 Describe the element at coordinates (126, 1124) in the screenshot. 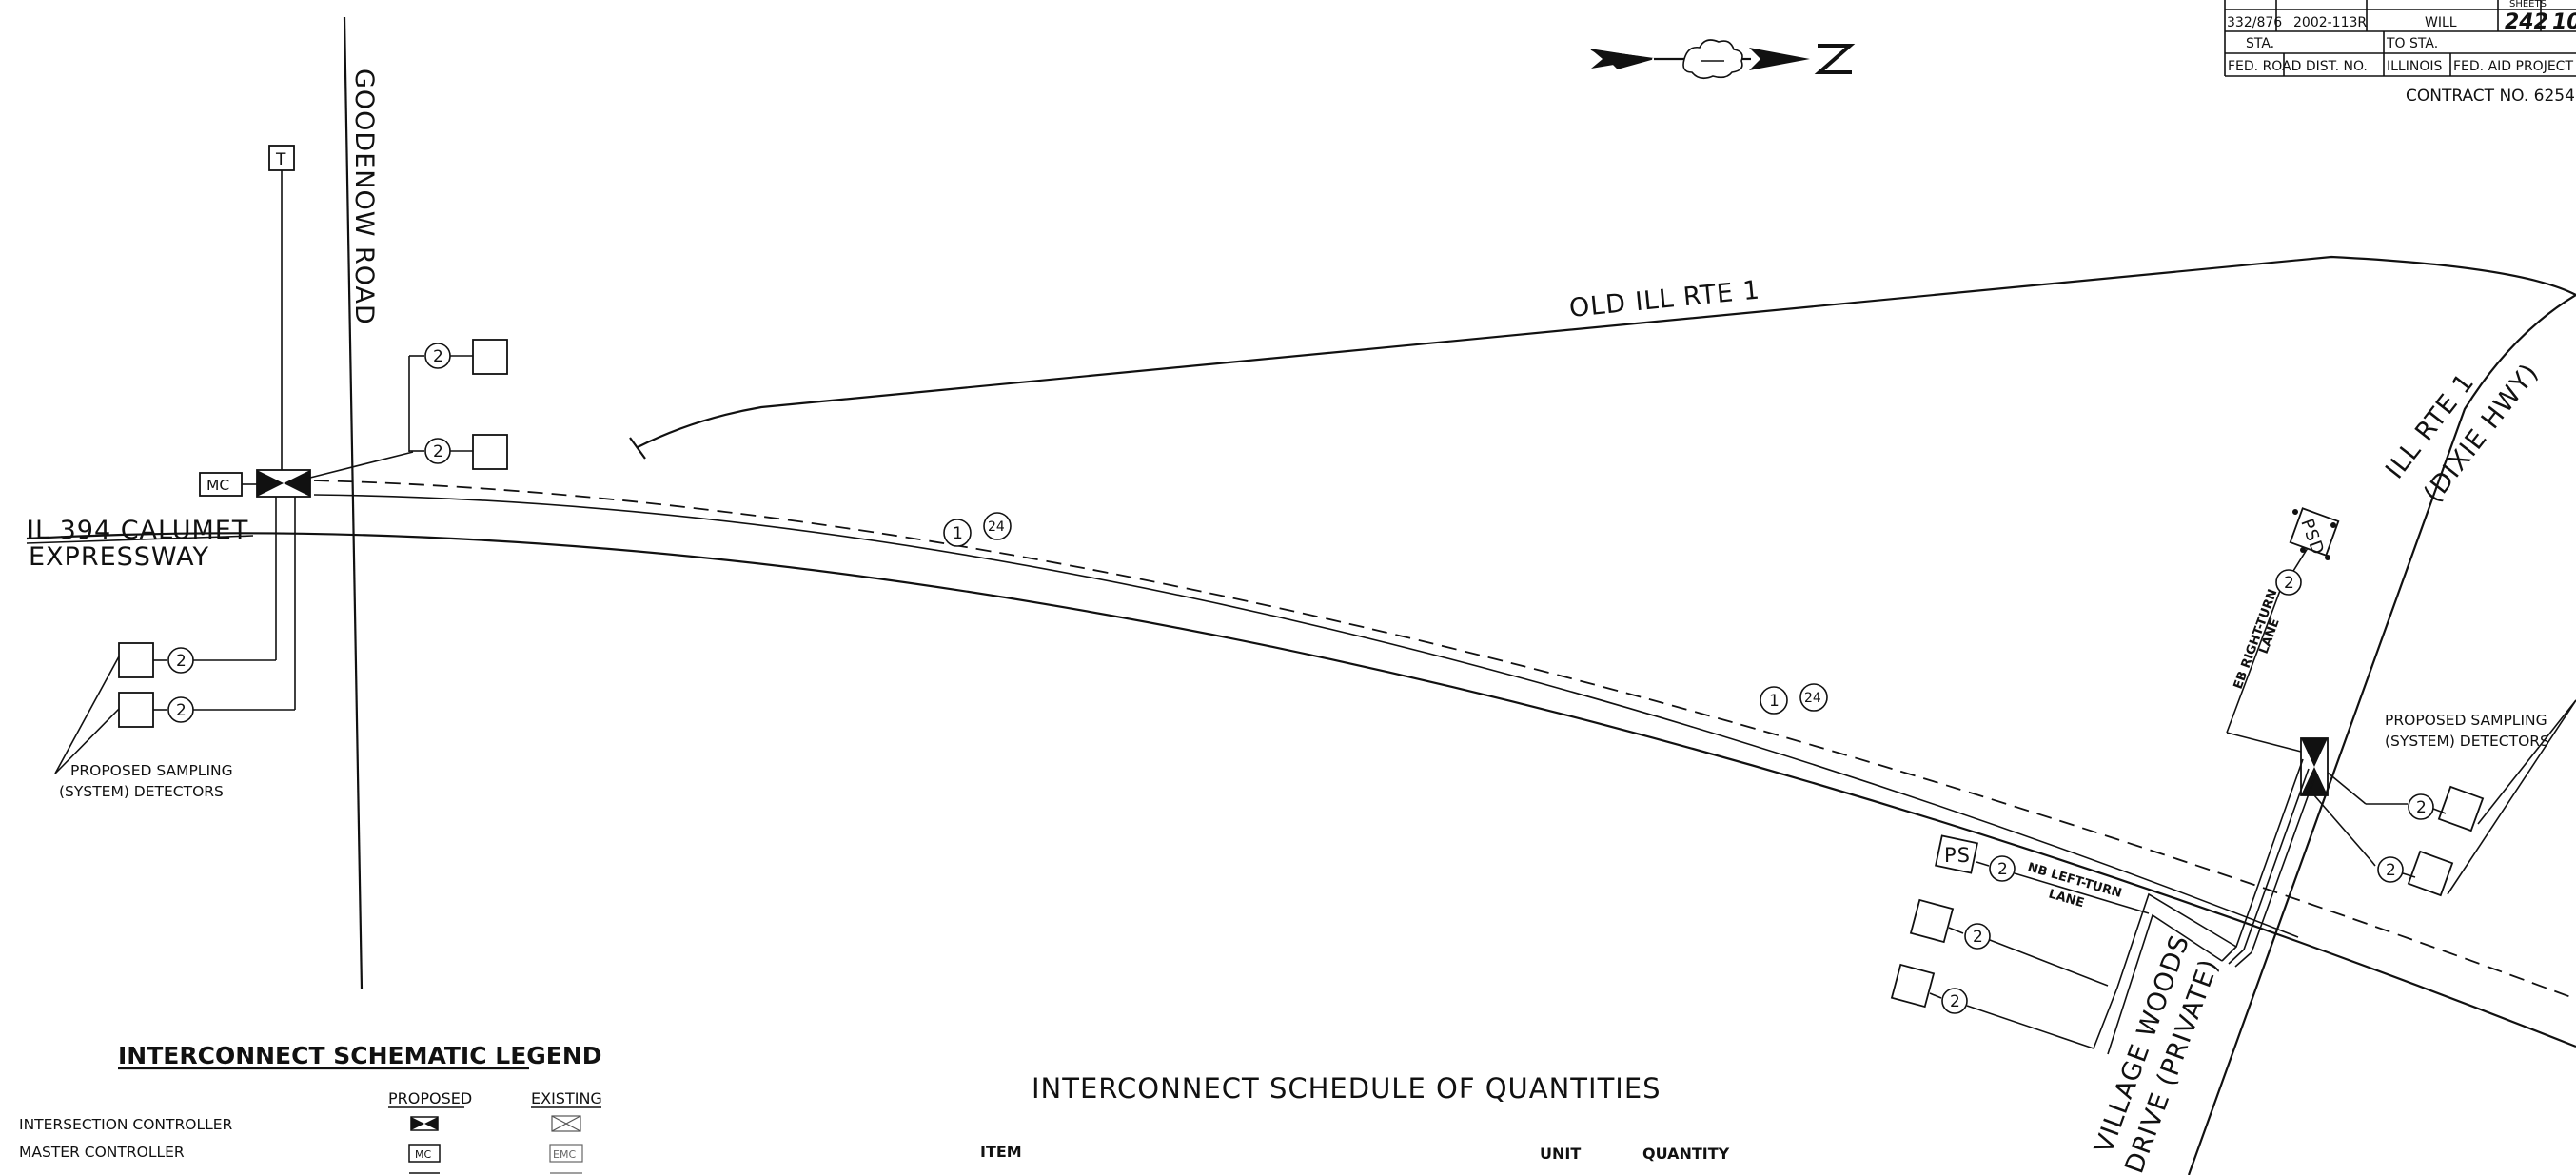

I see `legend-row-intersection-controller: INTERSECTION CONTROLLER` at that location.